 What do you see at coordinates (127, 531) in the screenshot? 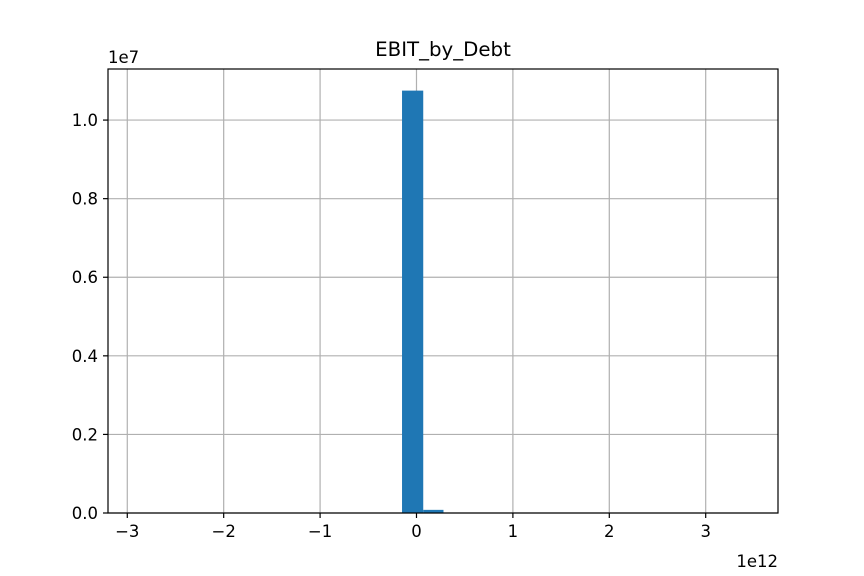
I see `x-tick-label: −3` at bounding box center [127, 531].